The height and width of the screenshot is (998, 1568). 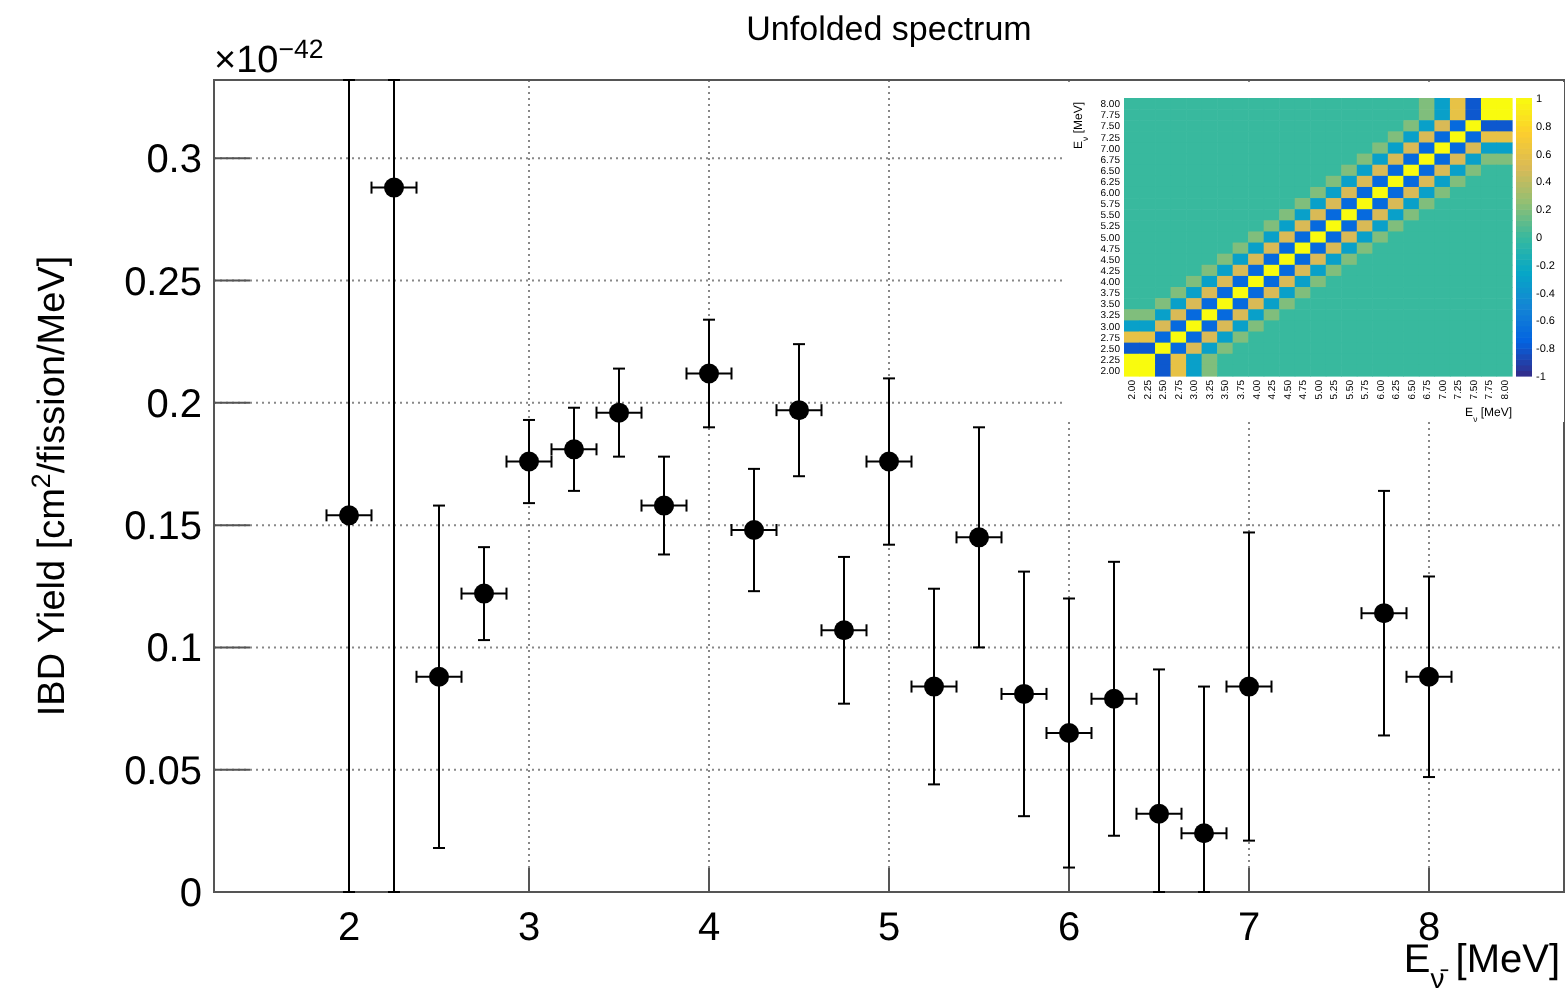 I want to click on x-tick-label: 6, so click(x=1069, y=928).